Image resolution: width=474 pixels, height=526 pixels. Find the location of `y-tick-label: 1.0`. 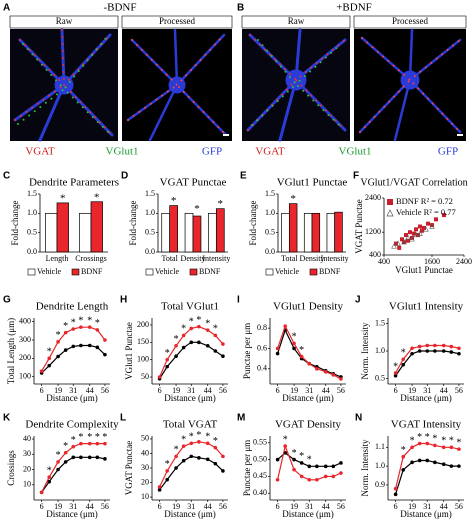

y-tick-label: 1.0 is located at coordinates (32, 212).